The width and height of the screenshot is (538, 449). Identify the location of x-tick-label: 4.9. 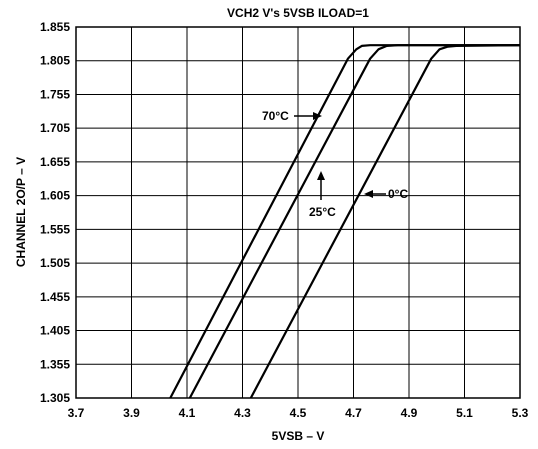
(409, 413).